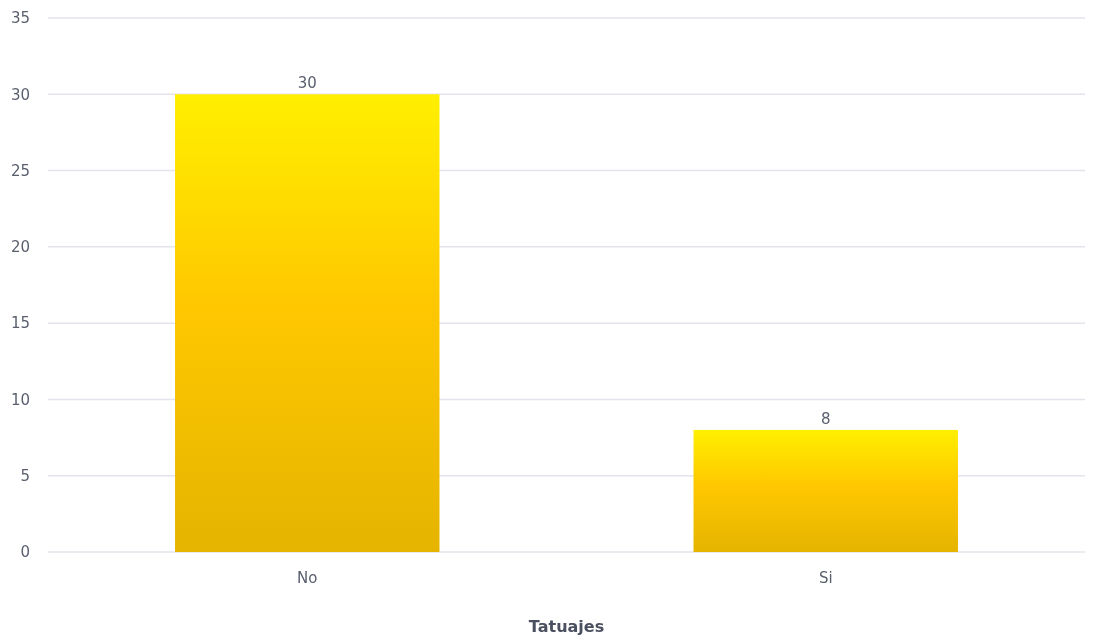  I want to click on x-tick-label: Si, so click(825, 577).